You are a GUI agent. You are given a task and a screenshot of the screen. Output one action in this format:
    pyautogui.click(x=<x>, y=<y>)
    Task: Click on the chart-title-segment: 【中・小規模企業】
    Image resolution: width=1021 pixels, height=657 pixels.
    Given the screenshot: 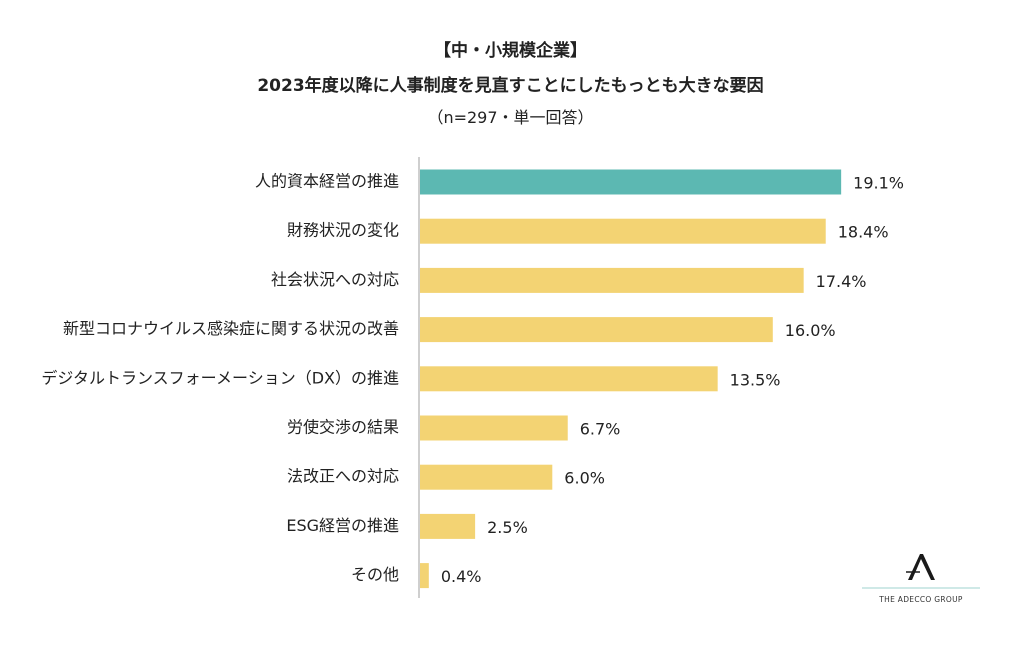 What is the action you would take?
    pyautogui.click(x=510, y=51)
    